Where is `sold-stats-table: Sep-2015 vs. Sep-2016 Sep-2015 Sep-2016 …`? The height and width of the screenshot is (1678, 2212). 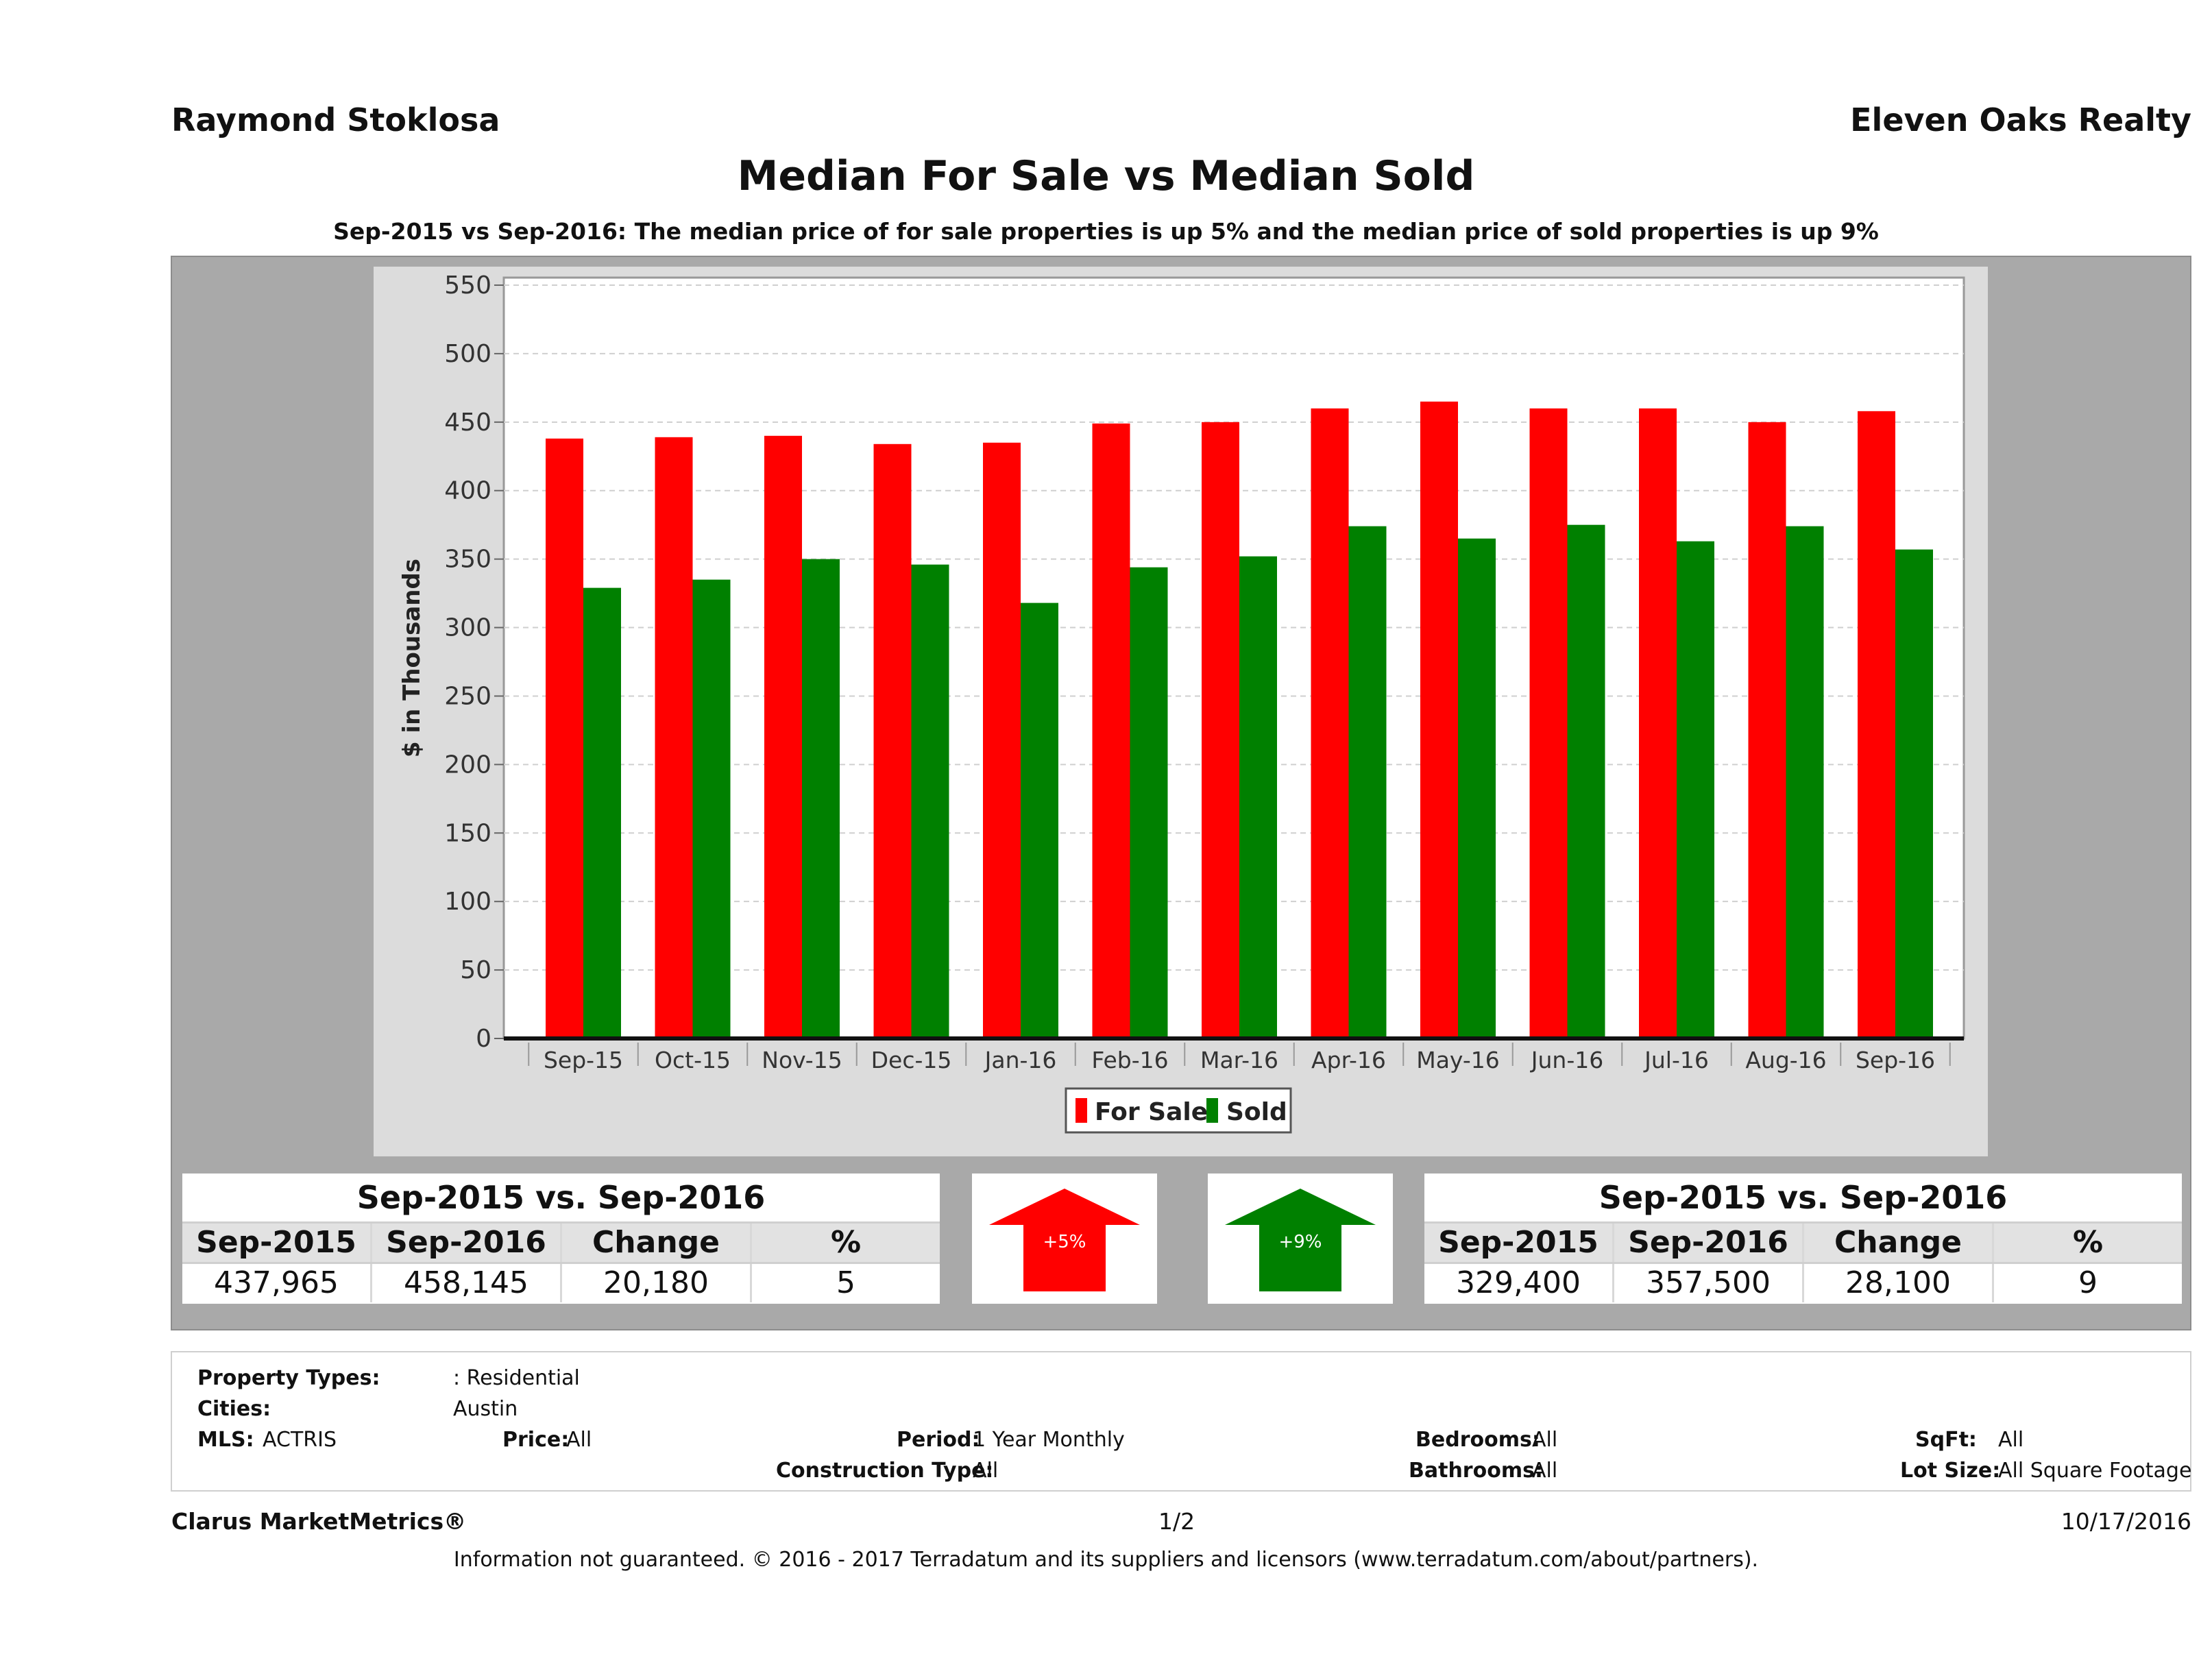 sold-stats-table: Sep-2015 vs. Sep-2016 Sep-2015 Sep-2016 … is located at coordinates (1803, 1239).